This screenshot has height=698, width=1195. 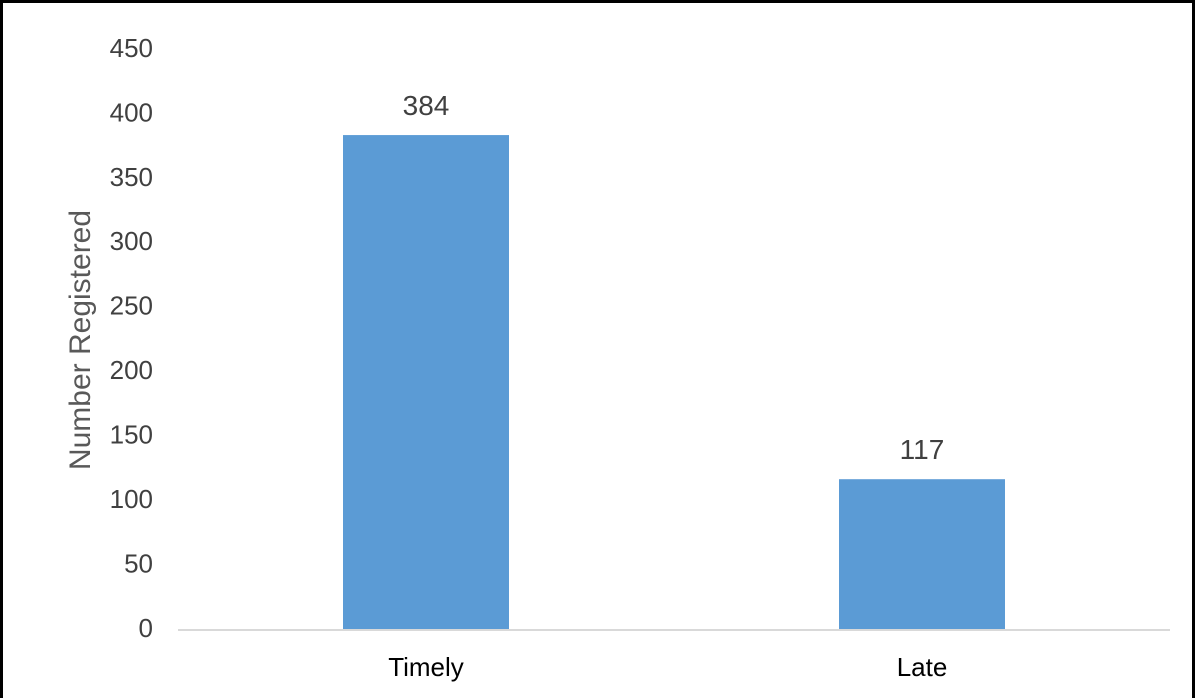 What do you see at coordinates (922, 449) in the screenshot?
I see `data-label-late: 117` at bounding box center [922, 449].